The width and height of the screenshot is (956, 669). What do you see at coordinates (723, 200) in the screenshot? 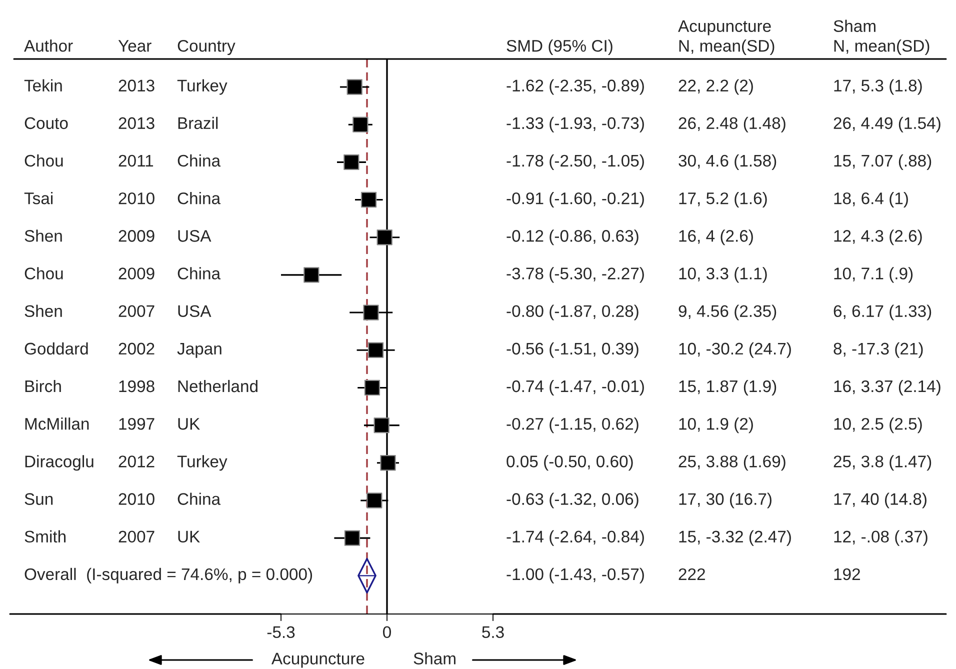
I see `text: 17, 5.2 (1.6)` at bounding box center [723, 200].